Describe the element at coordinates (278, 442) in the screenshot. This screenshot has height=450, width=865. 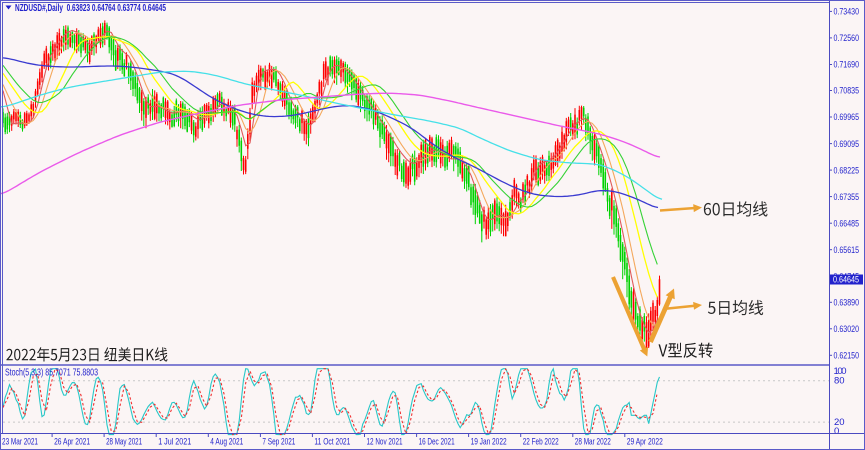
I see `svg-text: 7 Sep 2021` at that location.